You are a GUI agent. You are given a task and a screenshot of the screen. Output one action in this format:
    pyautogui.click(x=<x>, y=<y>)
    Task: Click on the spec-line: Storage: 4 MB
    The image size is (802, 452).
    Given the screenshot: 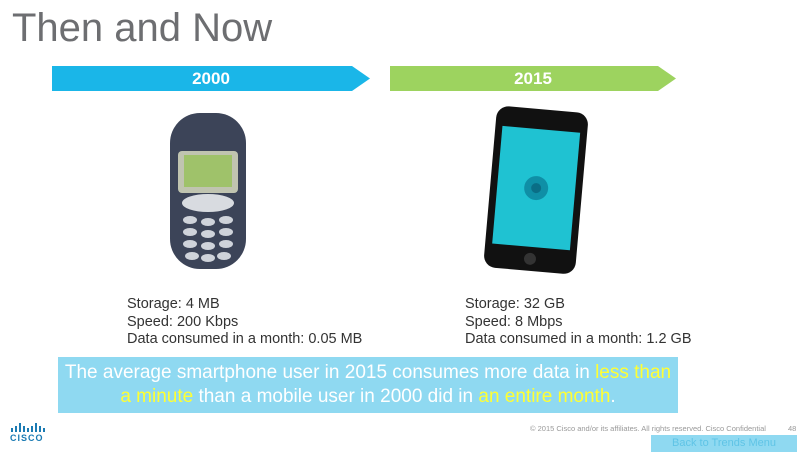 What is the action you would take?
    pyautogui.click(x=173, y=304)
    